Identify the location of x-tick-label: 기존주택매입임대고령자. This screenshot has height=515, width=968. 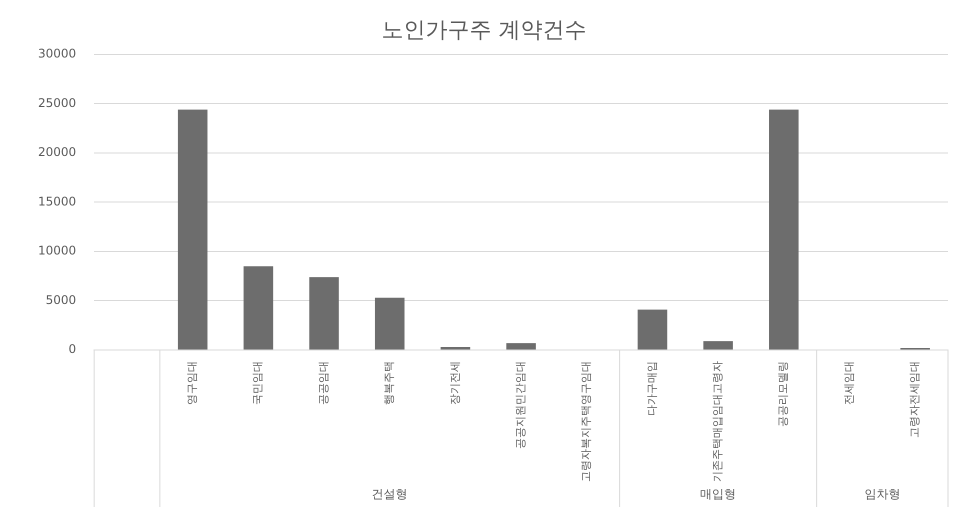
(717, 421).